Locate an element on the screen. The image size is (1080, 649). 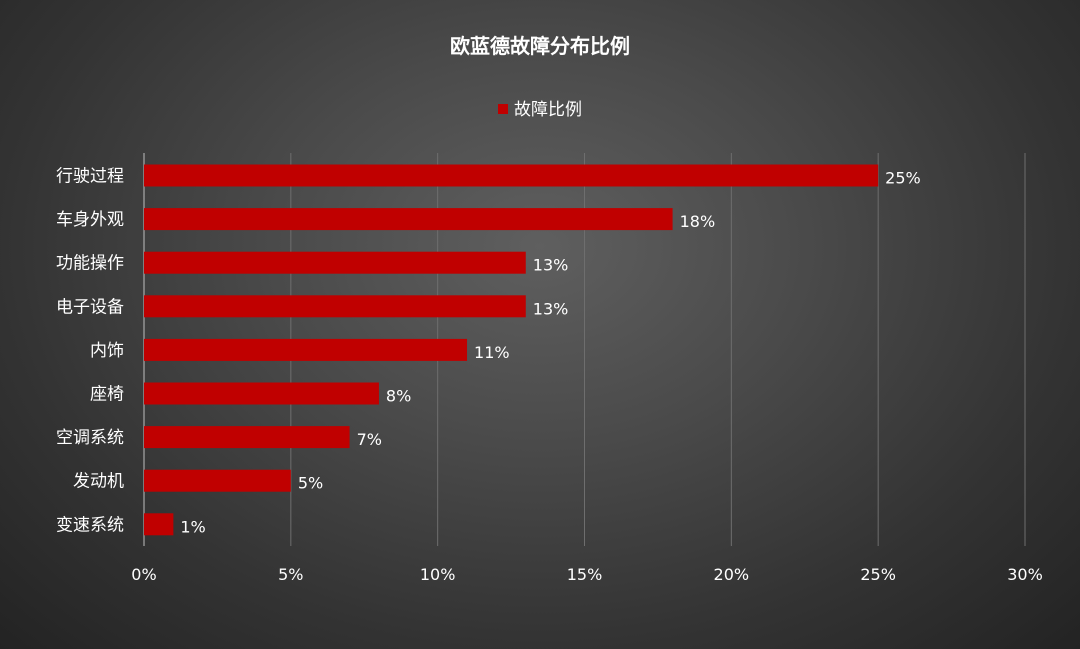
category-label: 座椅 is located at coordinates (107, 395).